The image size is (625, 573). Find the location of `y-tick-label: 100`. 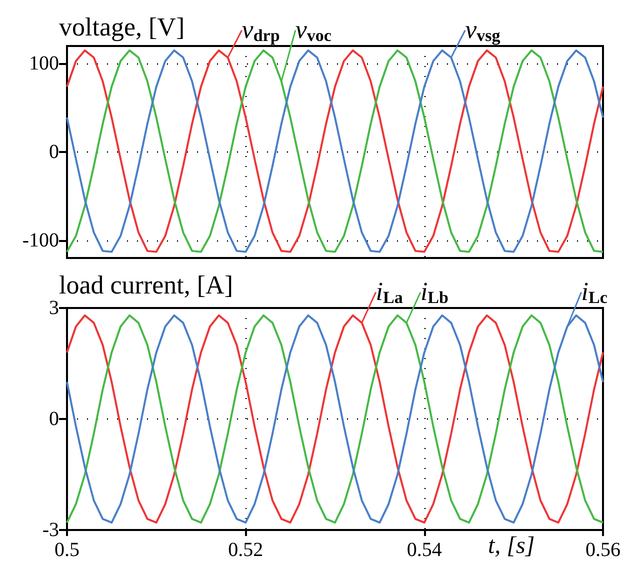

y-tick-label: 100 is located at coordinates (44, 63).